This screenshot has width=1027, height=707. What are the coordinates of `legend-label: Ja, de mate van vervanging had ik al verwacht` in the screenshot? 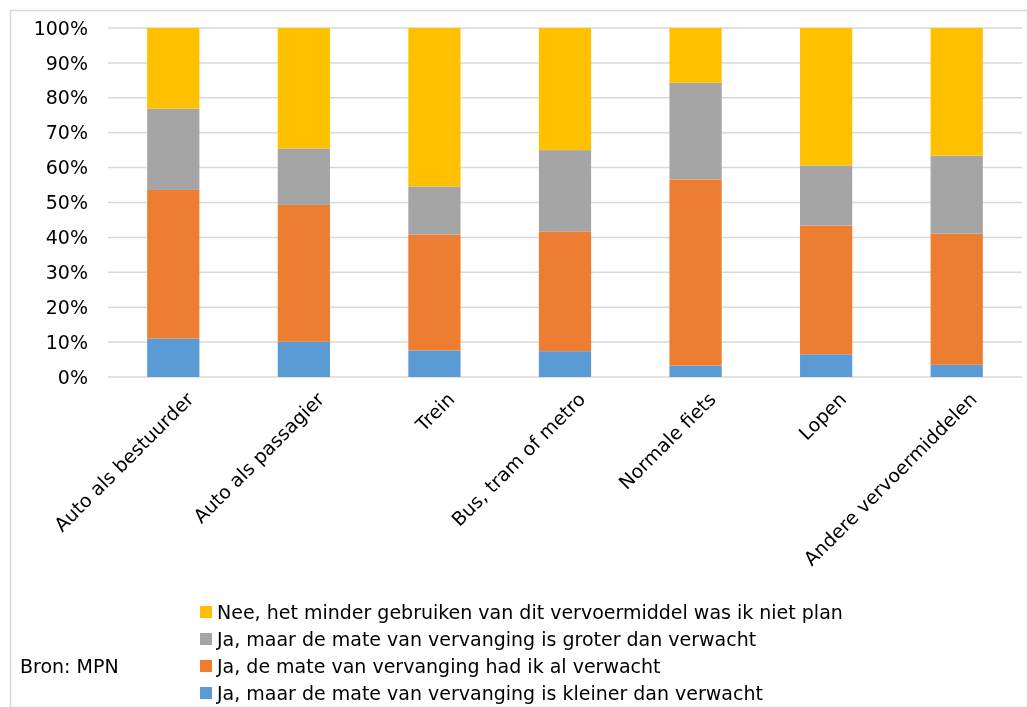 It's located at (438, 665).